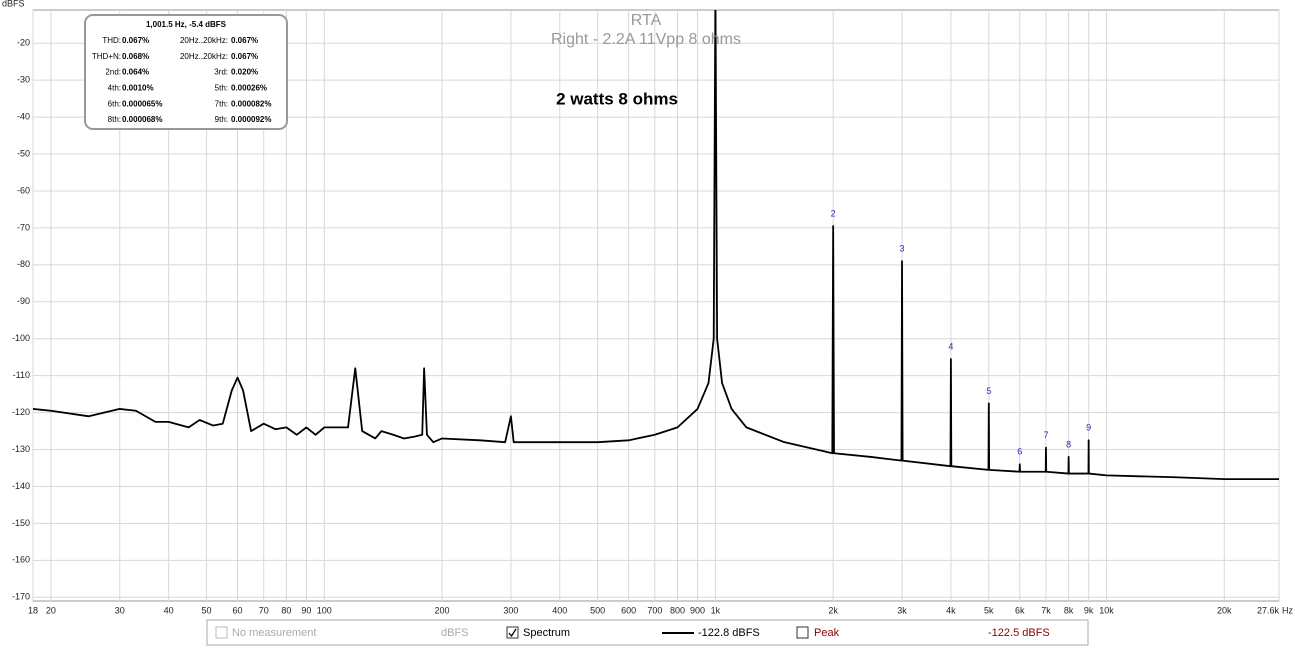 This screenshot has width=1295, height=652. I want to click on y-tick-label: -130, so click(21, 449).